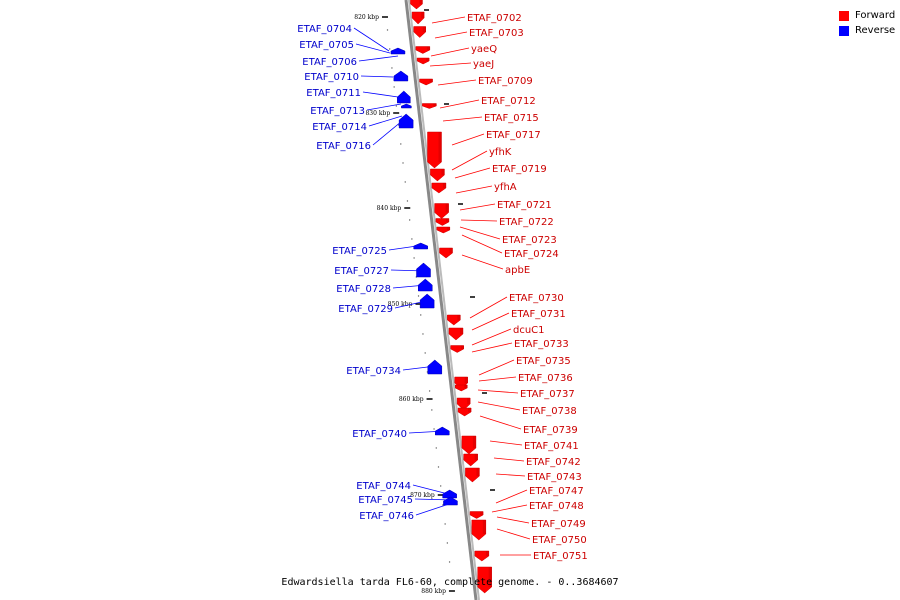  I want to click on forward-gene-label: dcuC1, so click(529, 330).